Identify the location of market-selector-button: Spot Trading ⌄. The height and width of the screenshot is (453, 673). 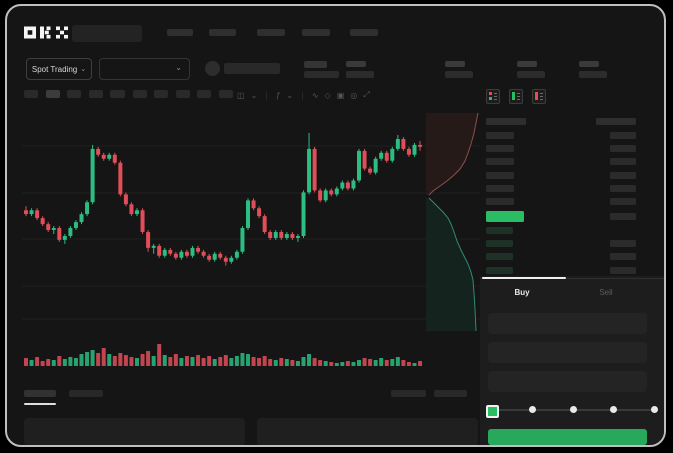
(59, 69).